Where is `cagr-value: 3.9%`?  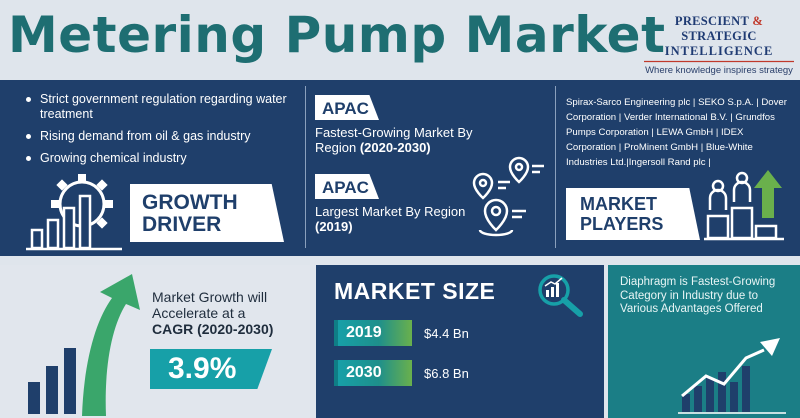 cagr-value: 3.9% is located at coordinates (211, 369).